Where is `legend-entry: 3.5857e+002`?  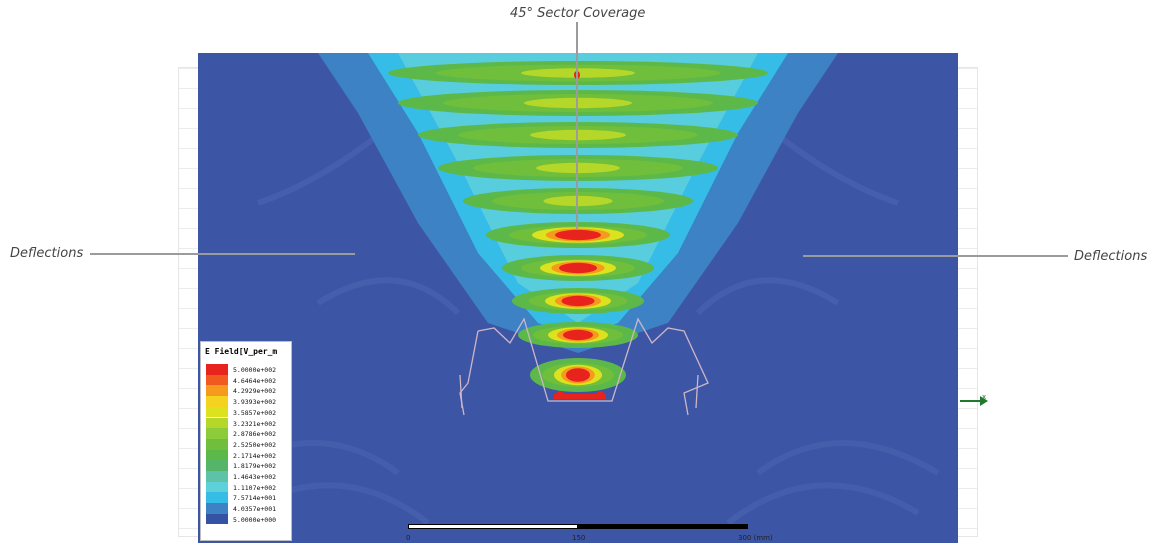 legend-entry: 3.5857e+002 is located at coordinates (248, 412).